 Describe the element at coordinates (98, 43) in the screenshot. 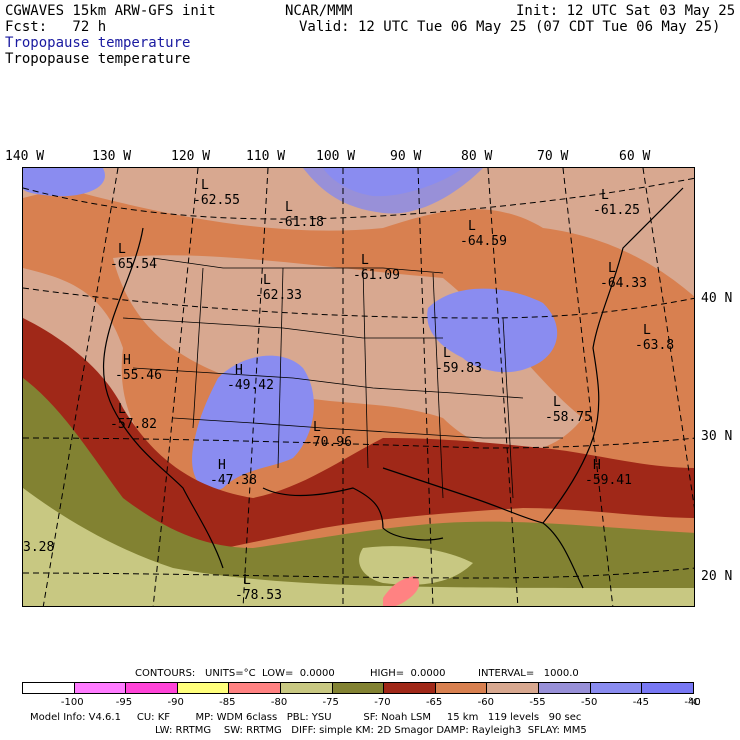

I see `field-title-1: Tropopause temperature` at that location.